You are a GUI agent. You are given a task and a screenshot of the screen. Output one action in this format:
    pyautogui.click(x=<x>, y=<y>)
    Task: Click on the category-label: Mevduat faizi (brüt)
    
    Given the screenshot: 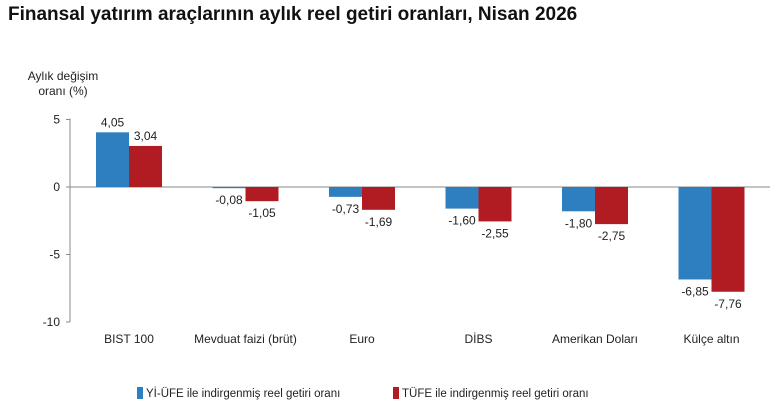 What is the action you would take?
    pyautogui.click(x=245, y=339)
    